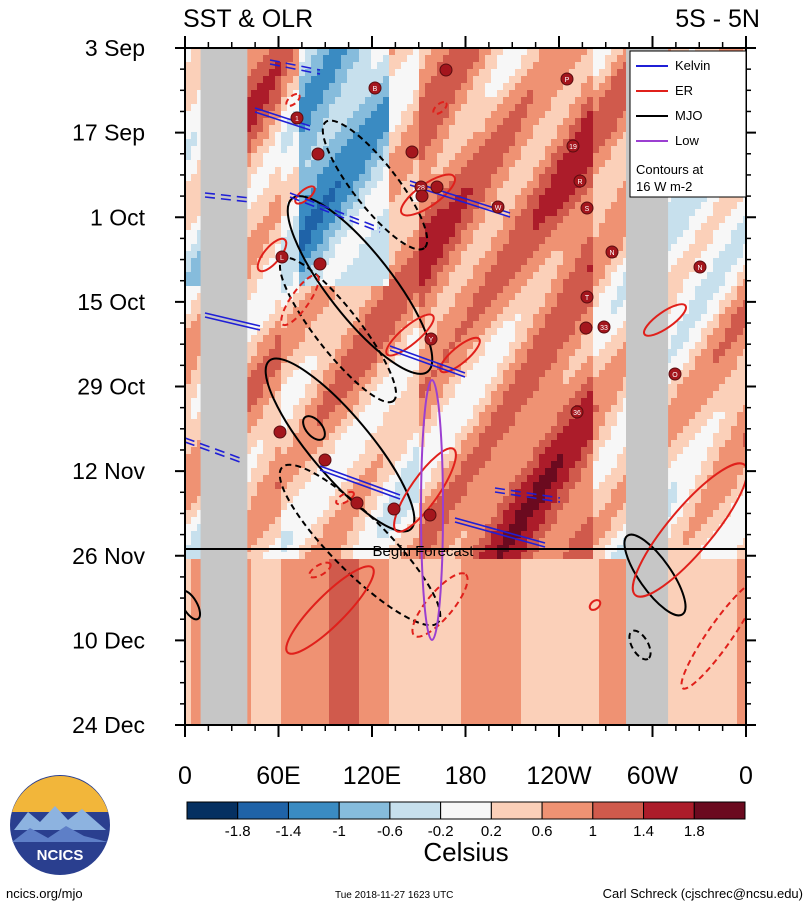 The image size is (809, 907). What do you see at coordinates (375, 89) in the screenshot?
I see `storm-label: B` at bounding box center [375, 89].